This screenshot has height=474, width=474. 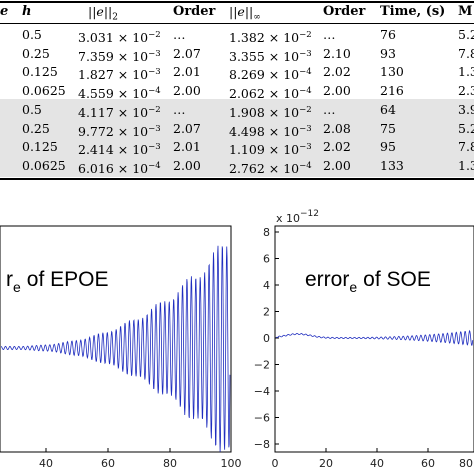 I want to click on left-x-tick-label: 40, so click(x=46, y=463).